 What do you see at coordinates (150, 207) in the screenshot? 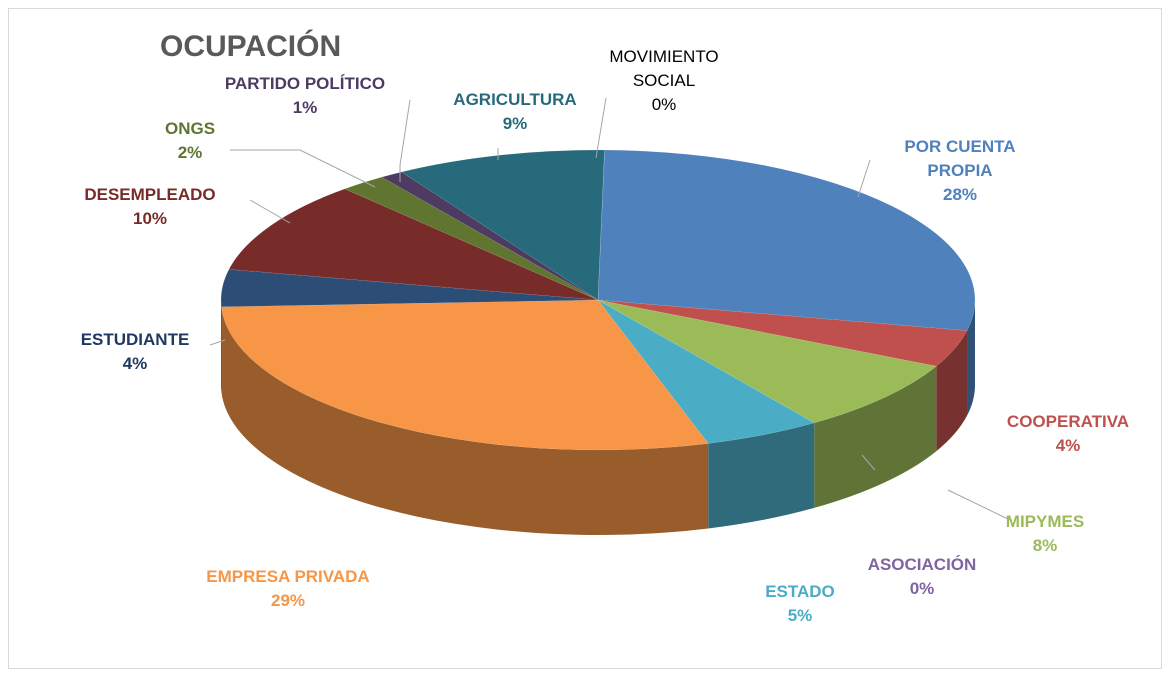
I see `data-label: DESEMPLEADO 10%` at bounding box center [150, 207].